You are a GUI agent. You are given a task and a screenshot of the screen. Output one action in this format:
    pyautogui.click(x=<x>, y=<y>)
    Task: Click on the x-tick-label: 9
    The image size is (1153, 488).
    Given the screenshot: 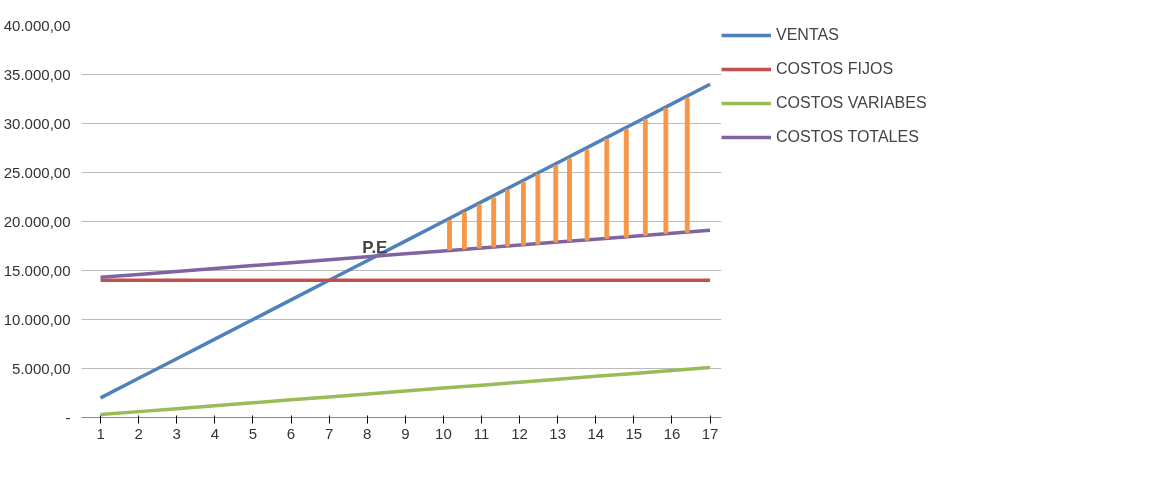 What is the action you would take?
    pyautogui.click(x=405, y=433)
    